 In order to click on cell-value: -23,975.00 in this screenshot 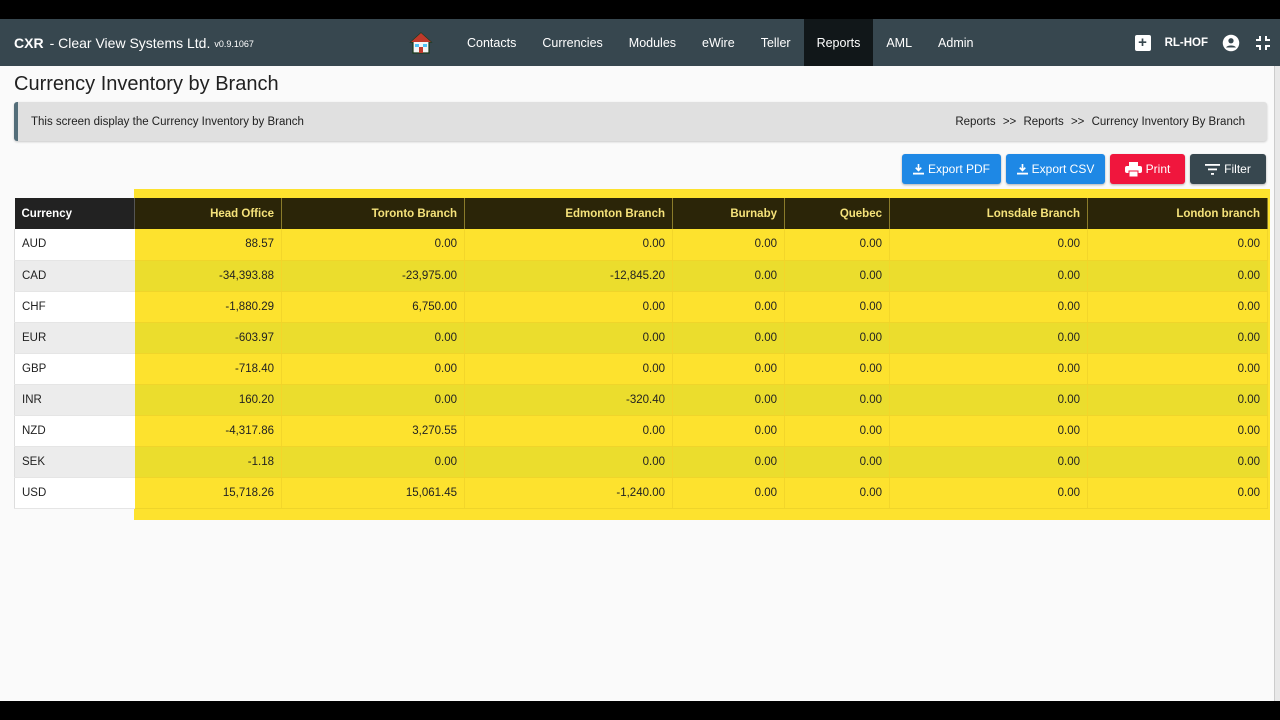, I will do `click(373, 276)`.